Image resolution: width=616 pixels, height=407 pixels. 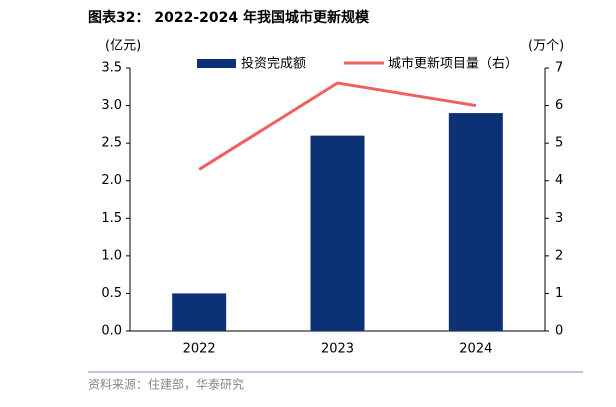 What do you see at coordinates (546, 46) in the screenshot?
I see `y2-axis-label: (万个)` at bounding box center [546, 46].